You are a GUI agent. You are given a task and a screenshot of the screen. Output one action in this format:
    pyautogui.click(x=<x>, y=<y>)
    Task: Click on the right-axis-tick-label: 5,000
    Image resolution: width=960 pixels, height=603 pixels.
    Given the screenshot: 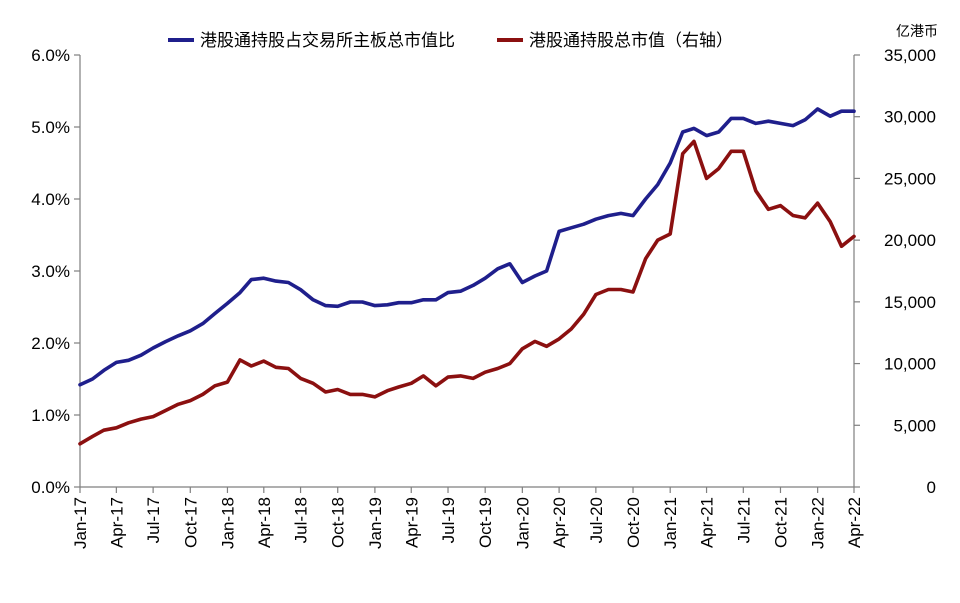 What is the action you would take?
    pyautogui.click(x=914, y=425)
    